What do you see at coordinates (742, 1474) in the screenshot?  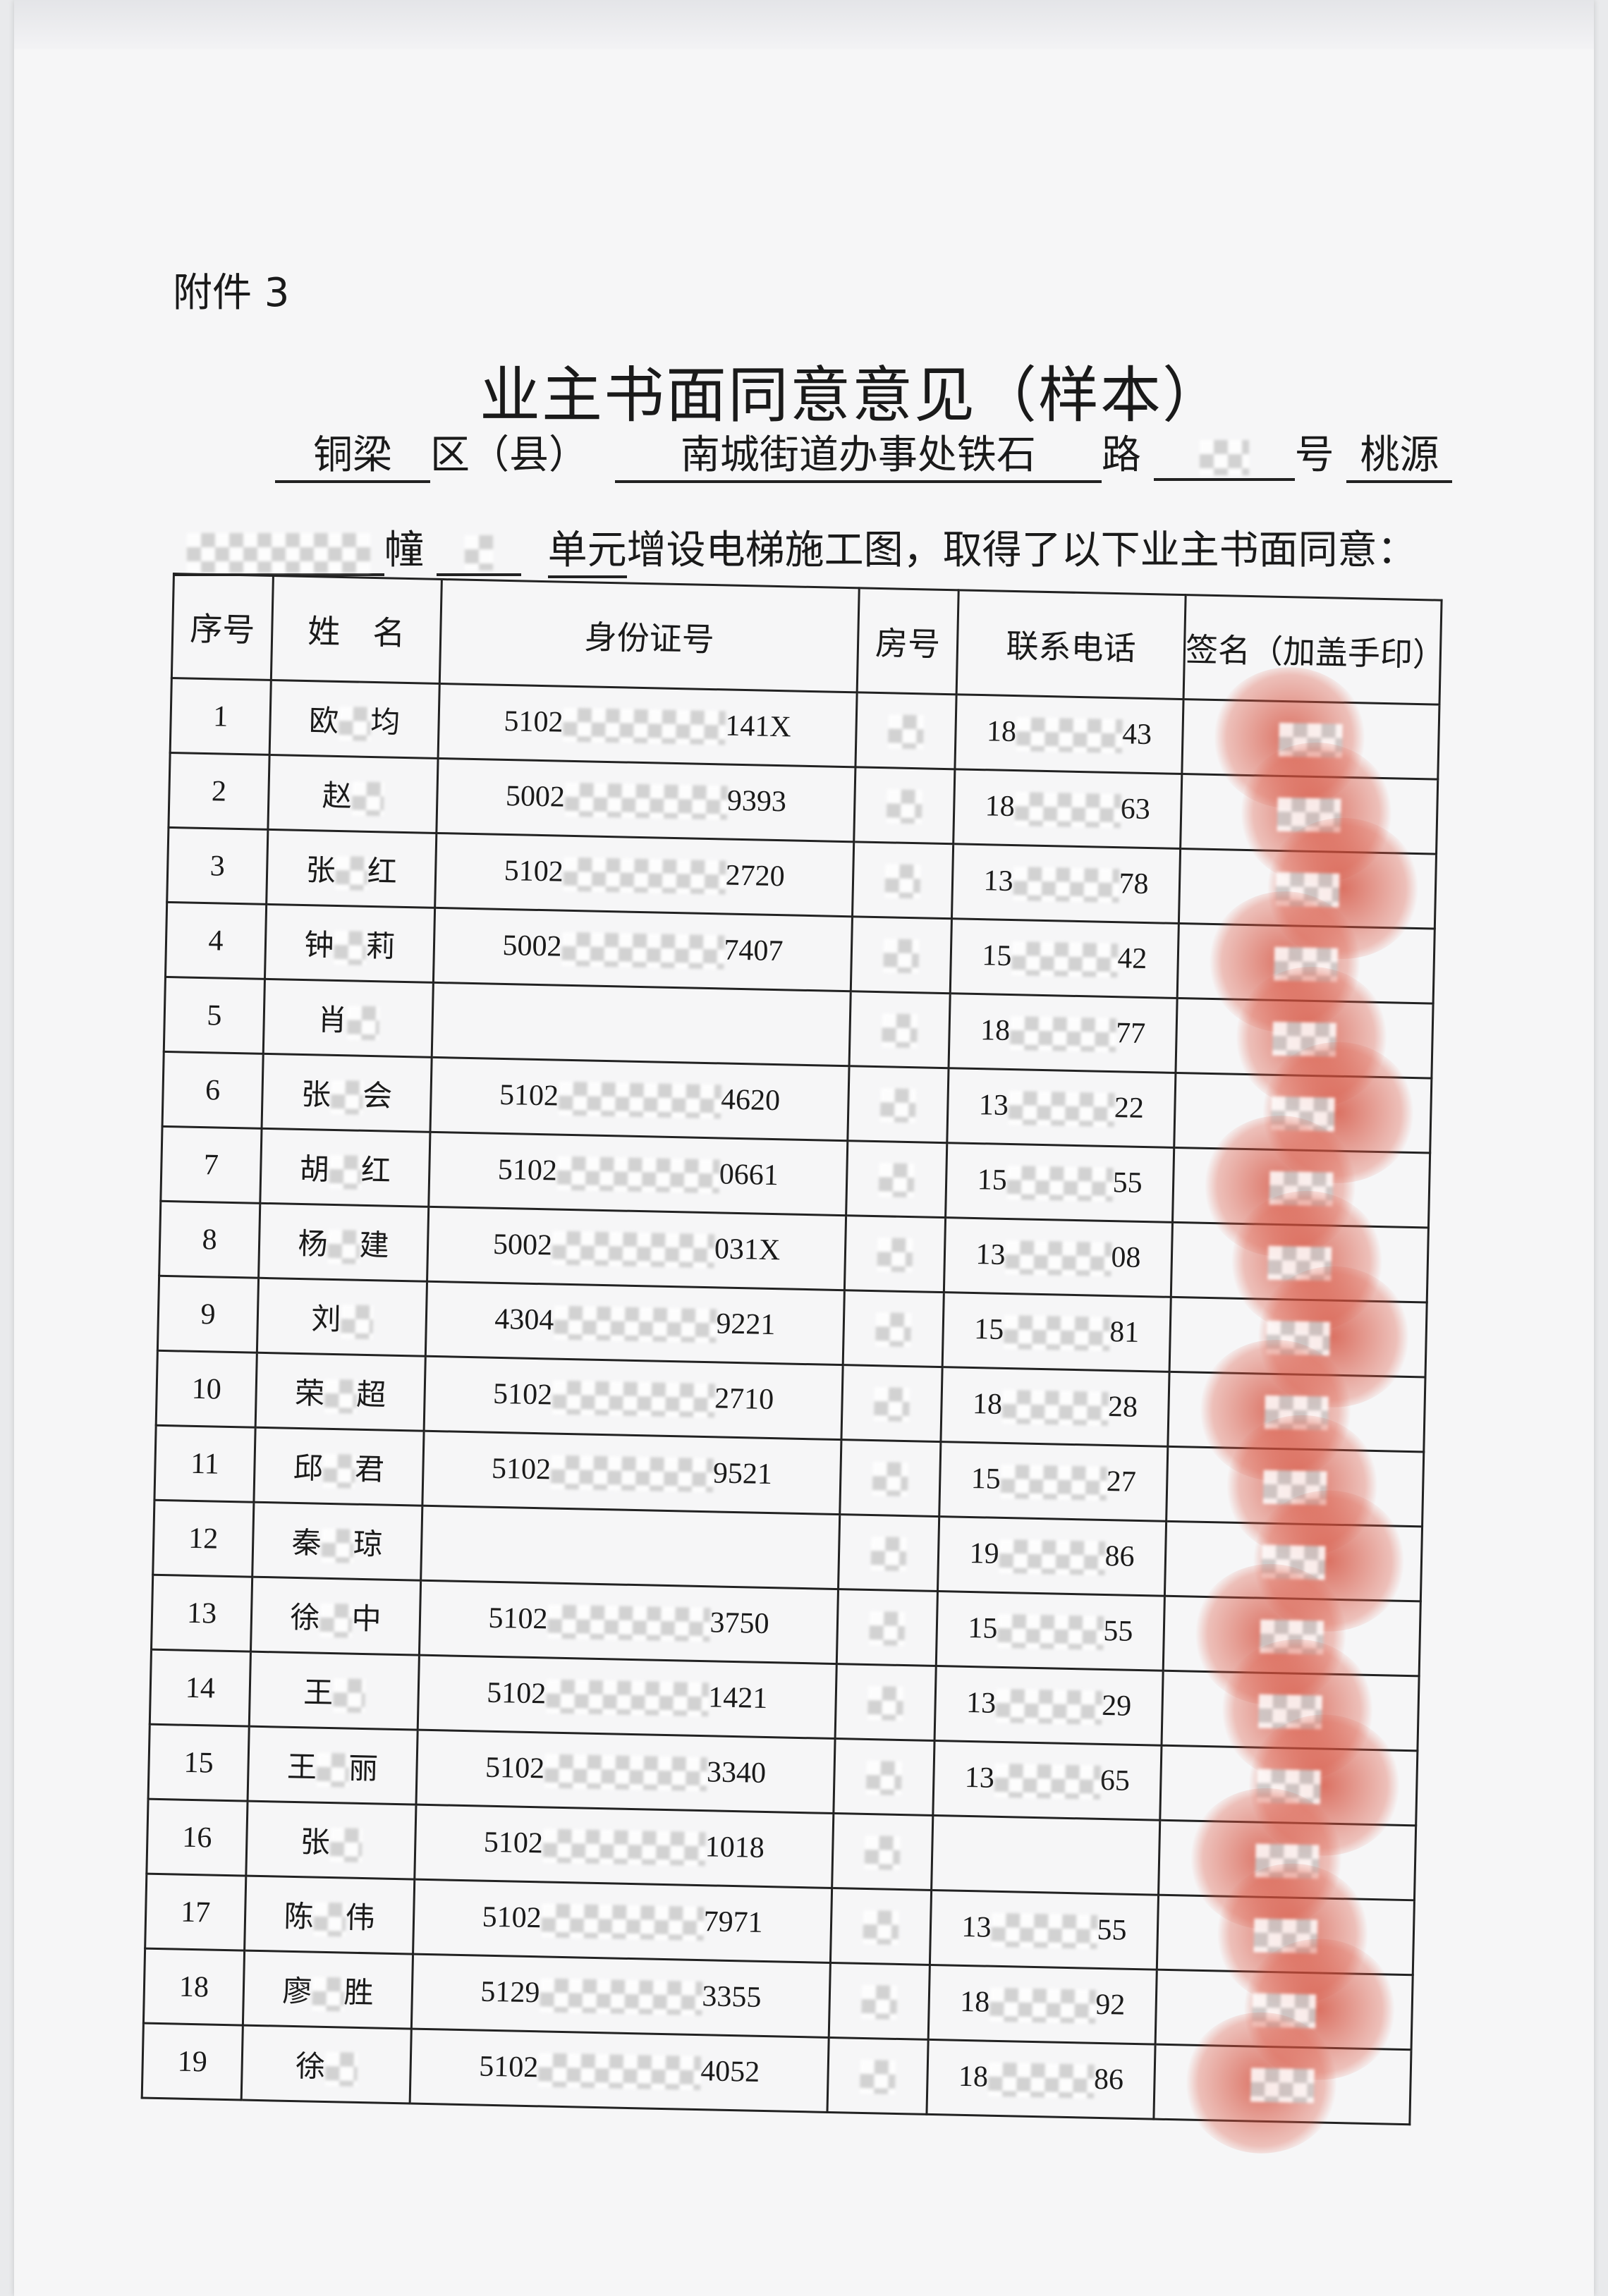 I see `id-suffix: 9521` at bounding box center [742, 1474].